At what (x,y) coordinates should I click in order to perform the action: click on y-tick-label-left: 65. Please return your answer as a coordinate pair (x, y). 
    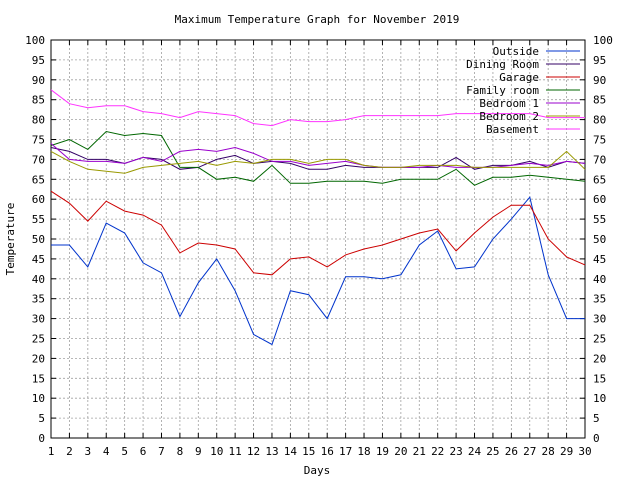
    Looking at the image, I should click on (38, 179).